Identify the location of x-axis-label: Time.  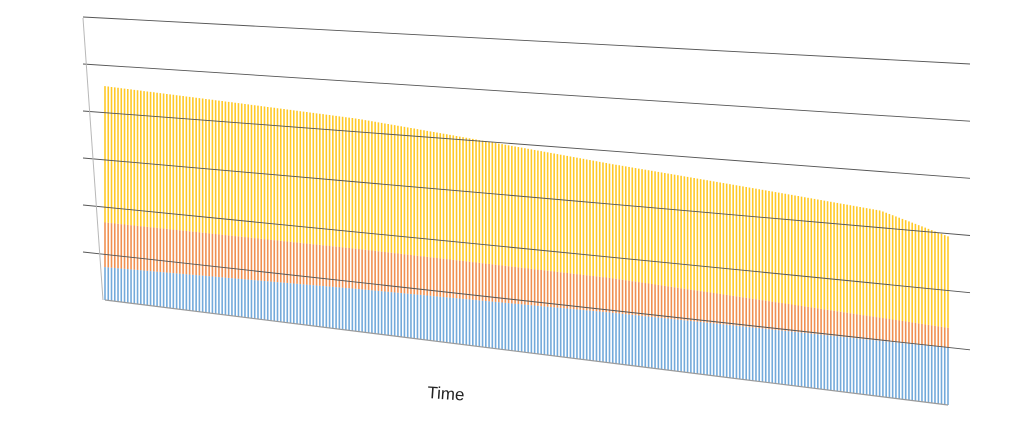
(446, 394).